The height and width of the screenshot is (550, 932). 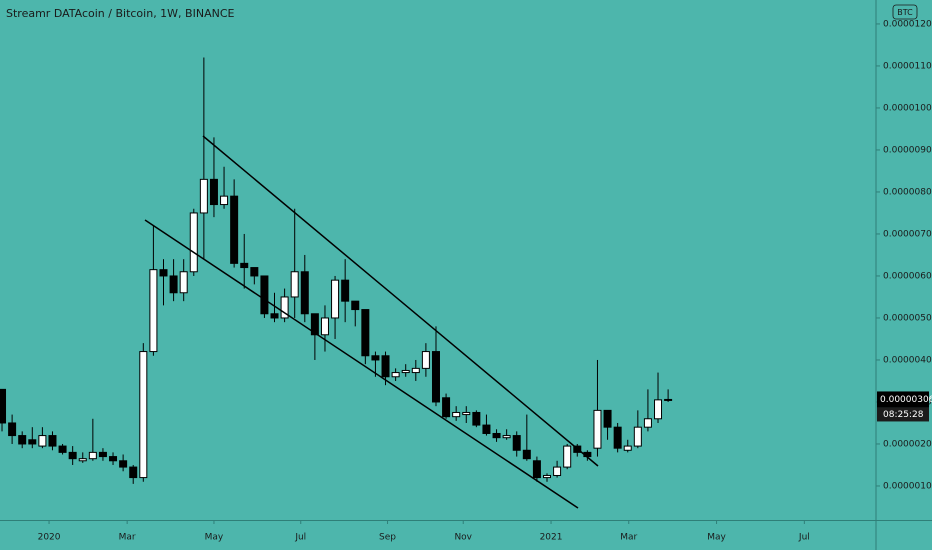 I want to click on y-tick-label: 0.00000400, so click(x=907, y=360).